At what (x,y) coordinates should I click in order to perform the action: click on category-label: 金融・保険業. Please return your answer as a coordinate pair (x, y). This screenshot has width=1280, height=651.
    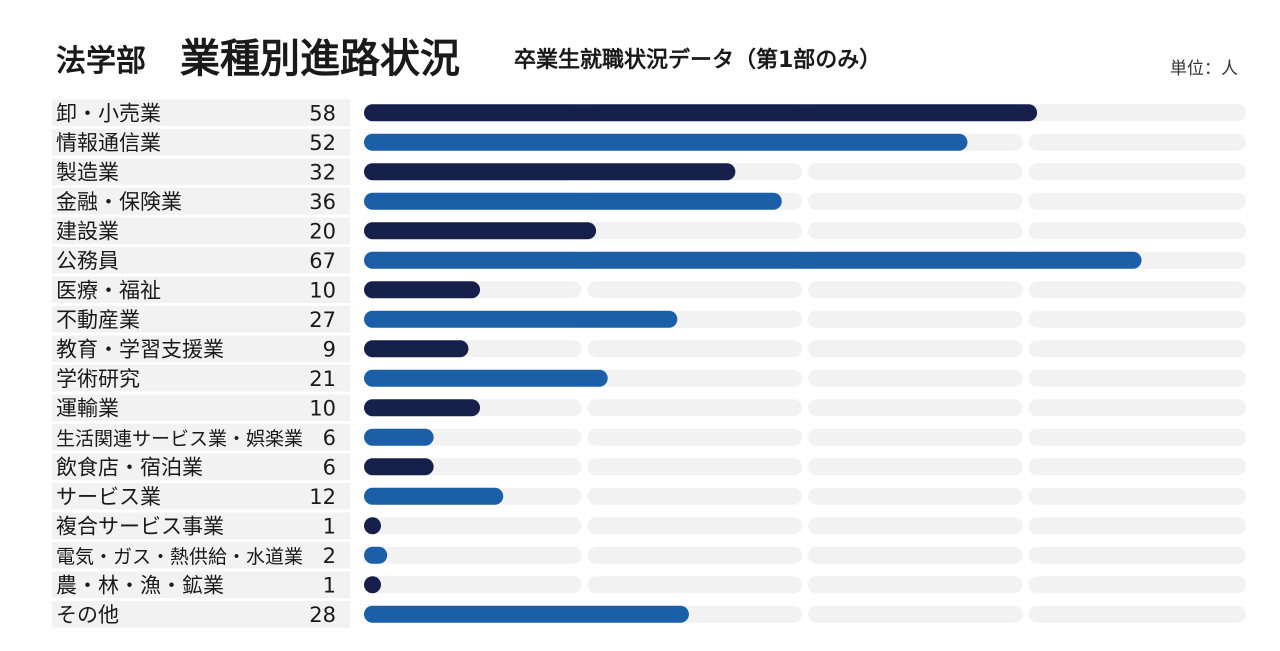
    Looking at the image, I should click on (119, 202).